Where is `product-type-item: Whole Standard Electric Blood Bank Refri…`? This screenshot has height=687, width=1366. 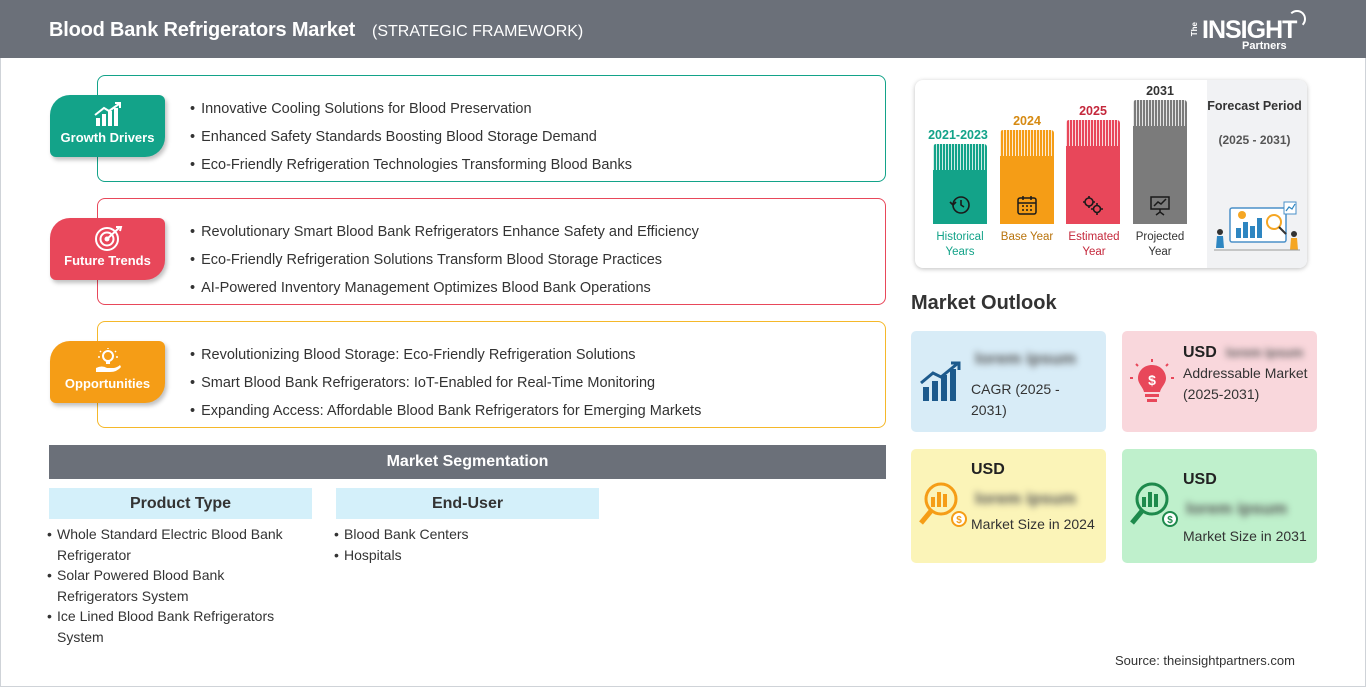
product-type-item: Whole Standard Electric Blood Bank Refri… is located at coordinates (178, 544).